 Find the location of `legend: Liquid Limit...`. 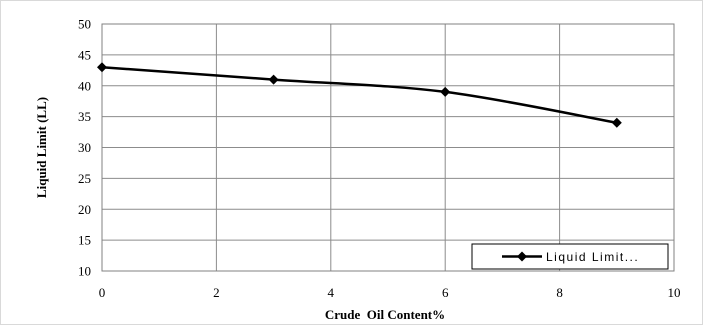

legend: Liquid Limit... is located at coordinates (570, 256).